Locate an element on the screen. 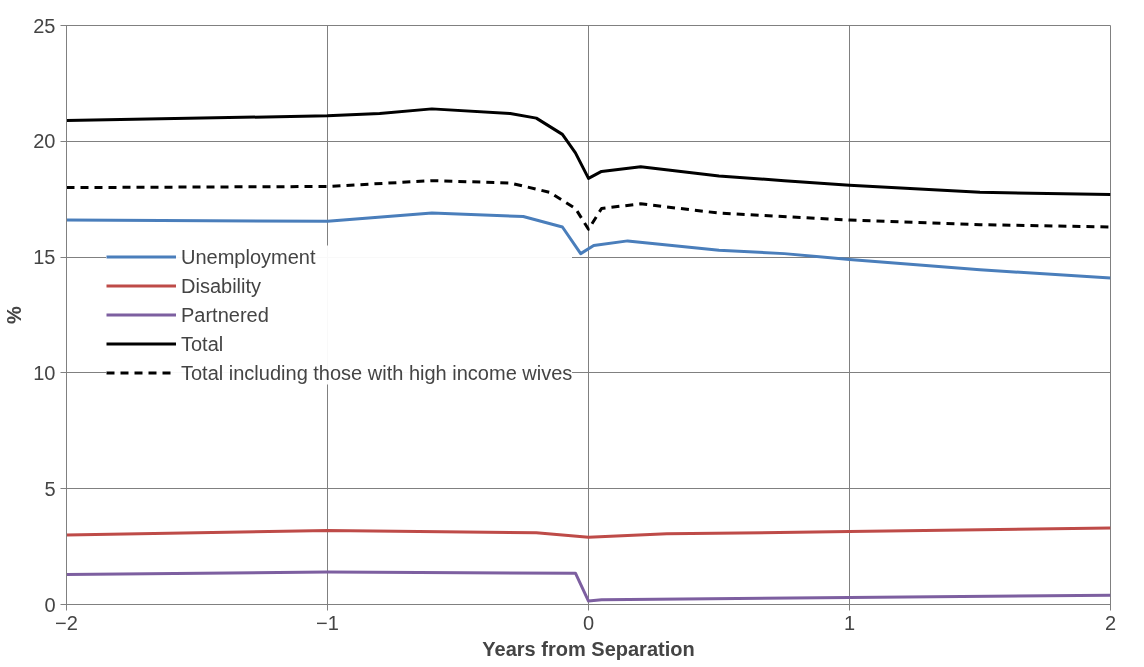 This screenshot has height=667, width=1144. x-tick-label: −2 is located at coordinates (66, 622).